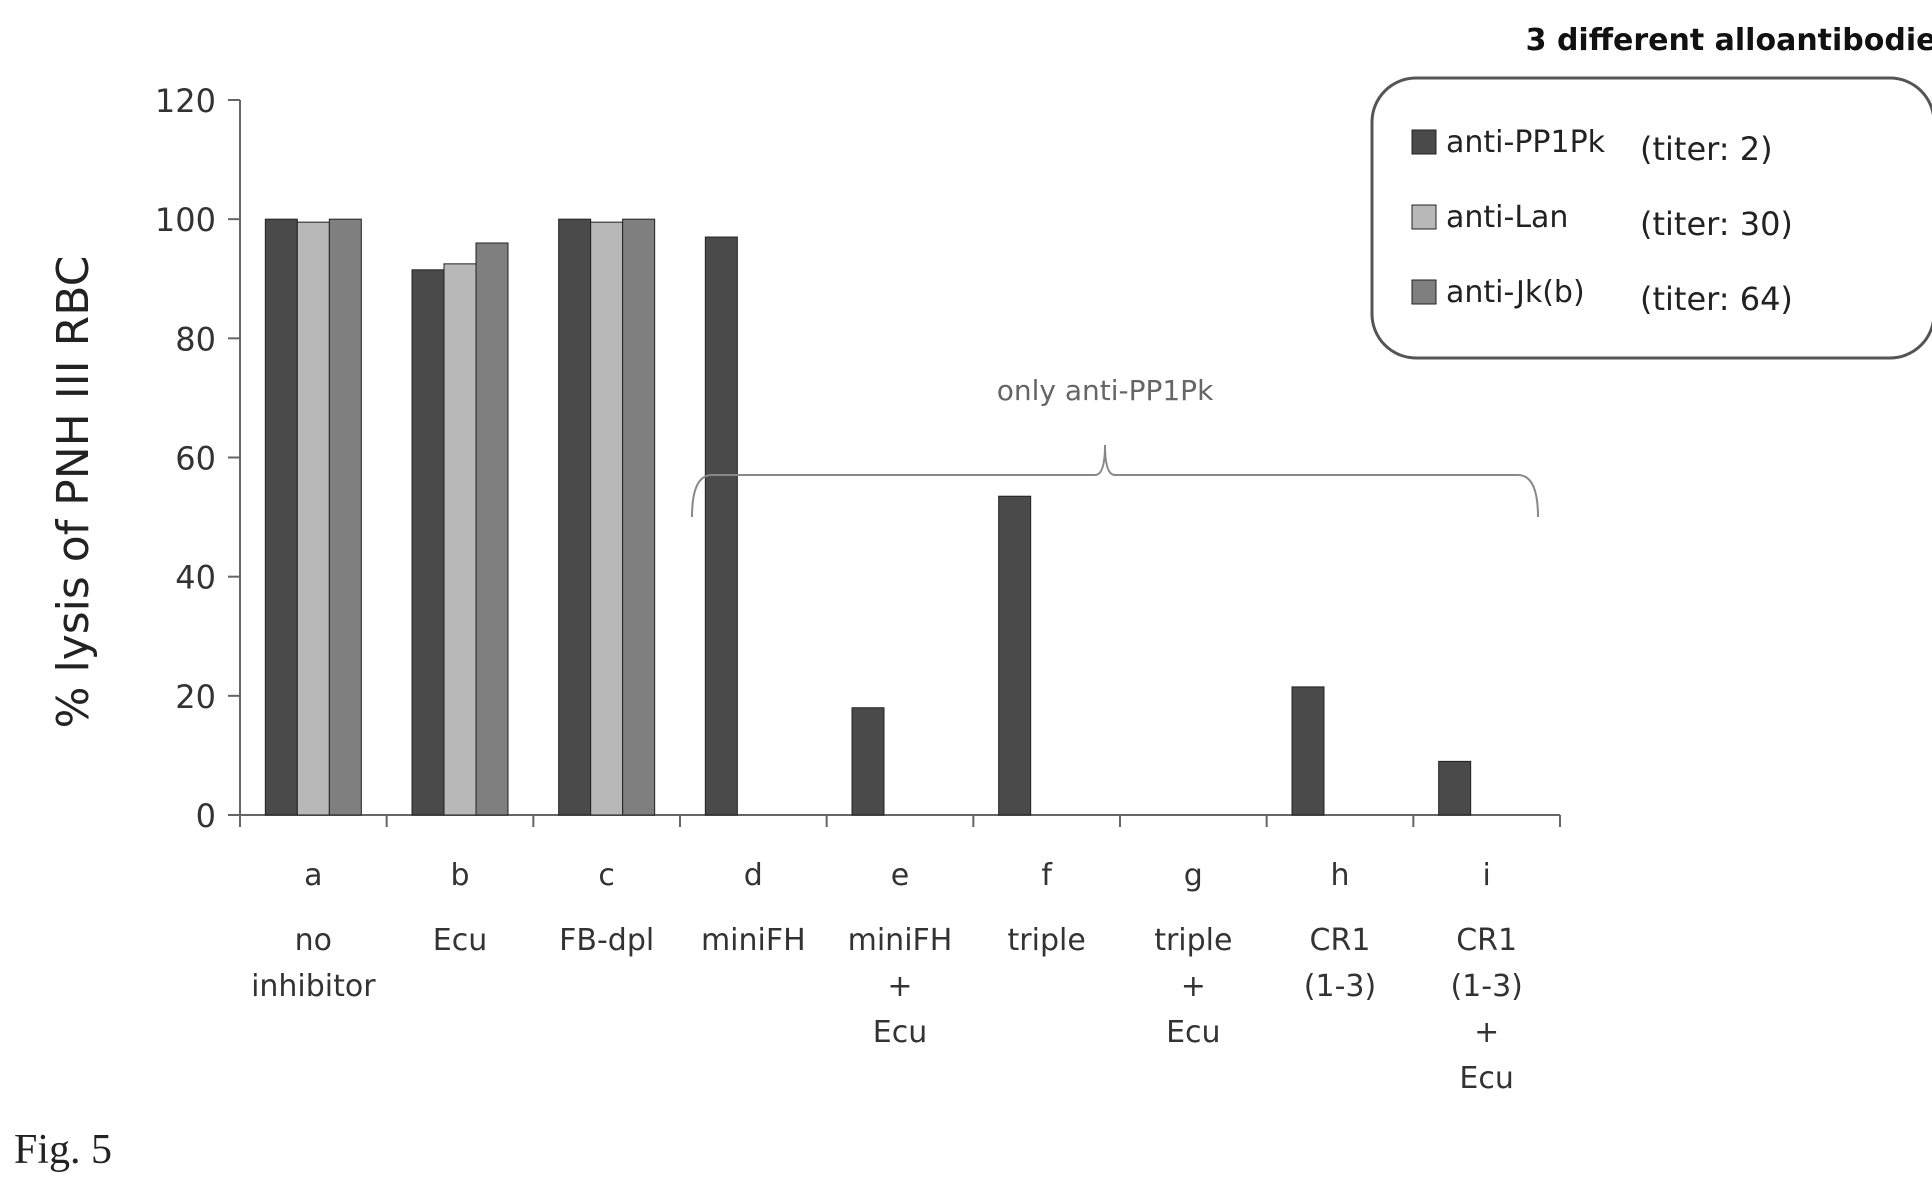 This screenshot has width=1932, height=1190. Describe the element at coordinates (1193, 875) in the screenshot. I see `x-category-label: g` at that location.